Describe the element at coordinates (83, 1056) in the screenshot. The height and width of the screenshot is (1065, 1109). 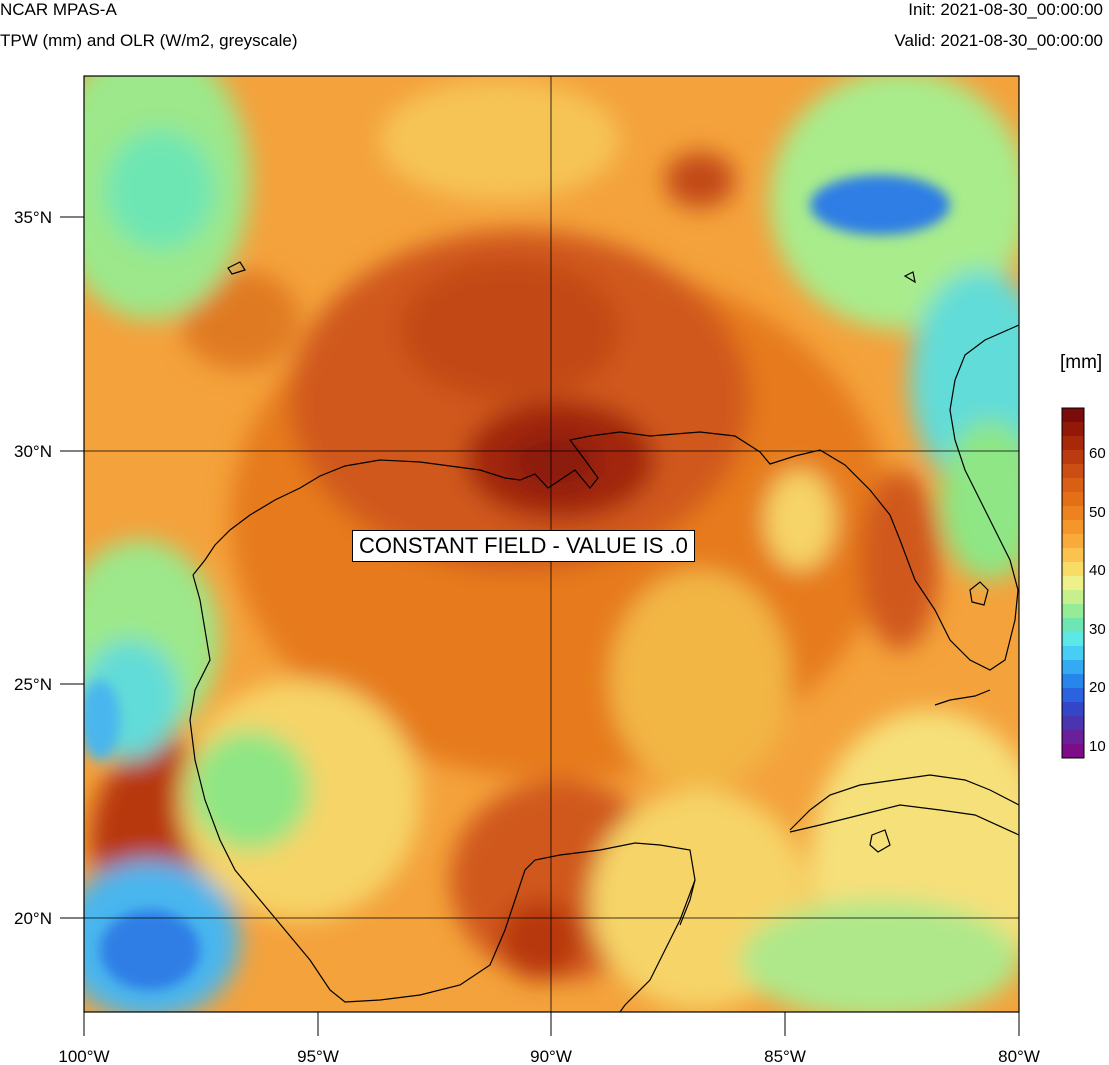
I see `lon-label-100w: 100°W` at that location.